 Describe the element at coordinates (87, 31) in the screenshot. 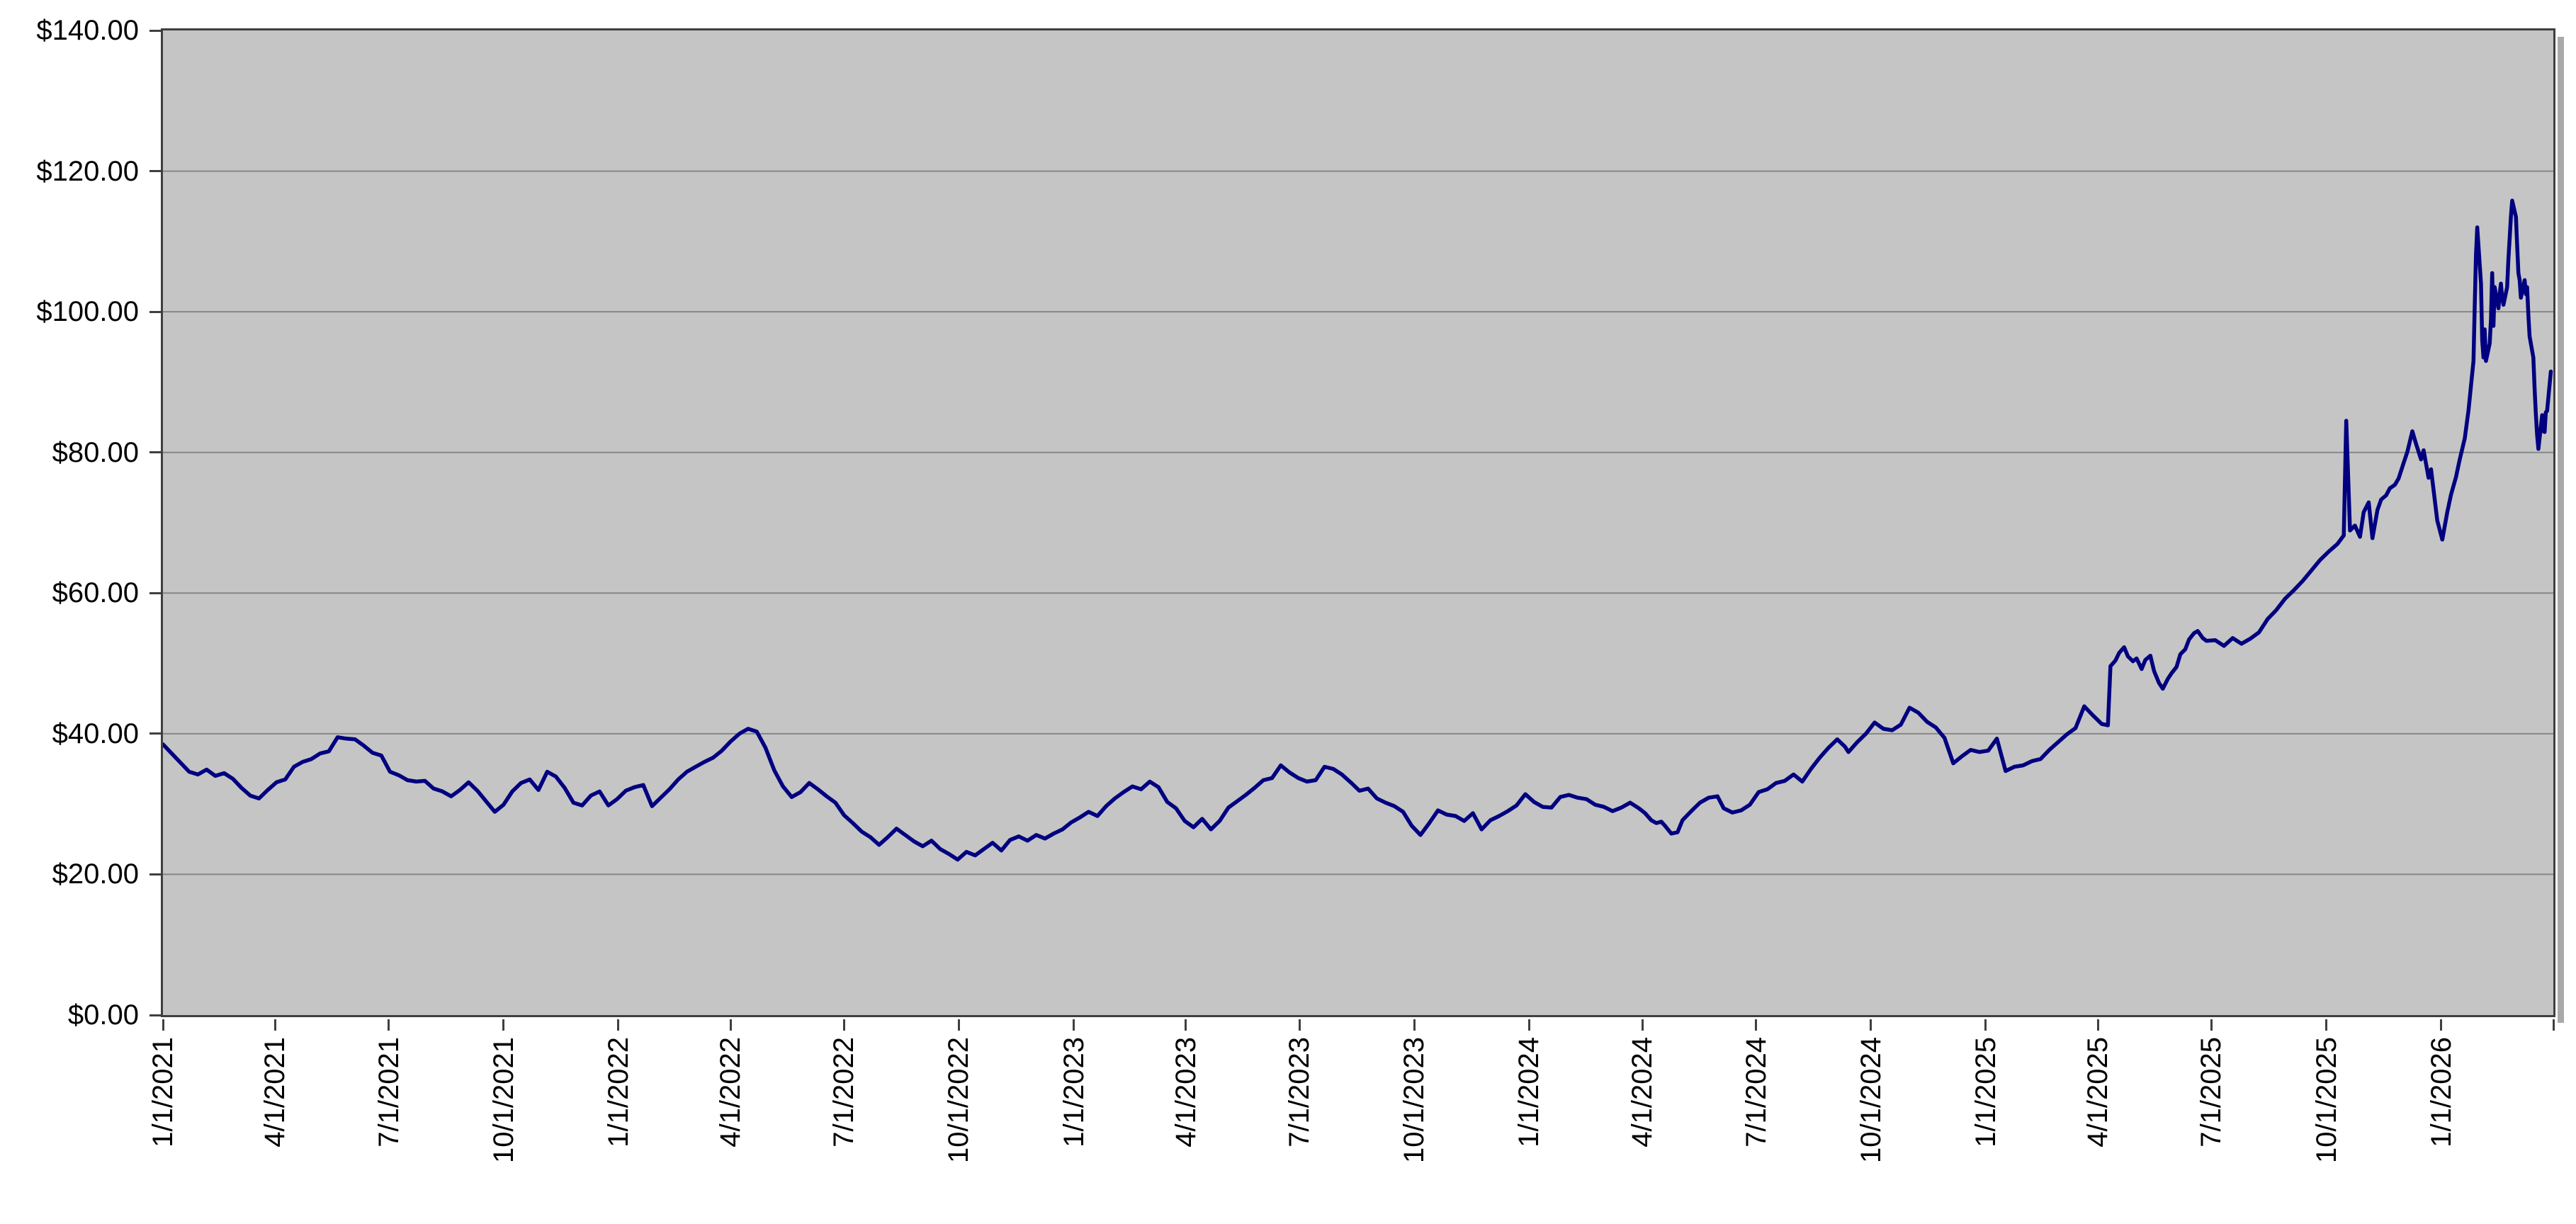

I see `y-axis-label: $140.00` at that location.